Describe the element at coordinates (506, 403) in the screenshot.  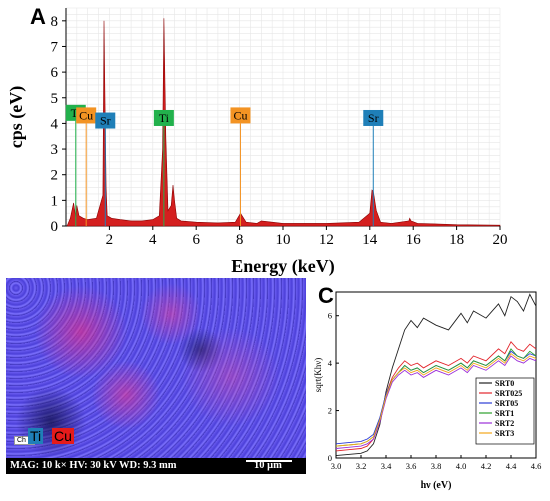
I see `legend-entry: SRT05` at that location.